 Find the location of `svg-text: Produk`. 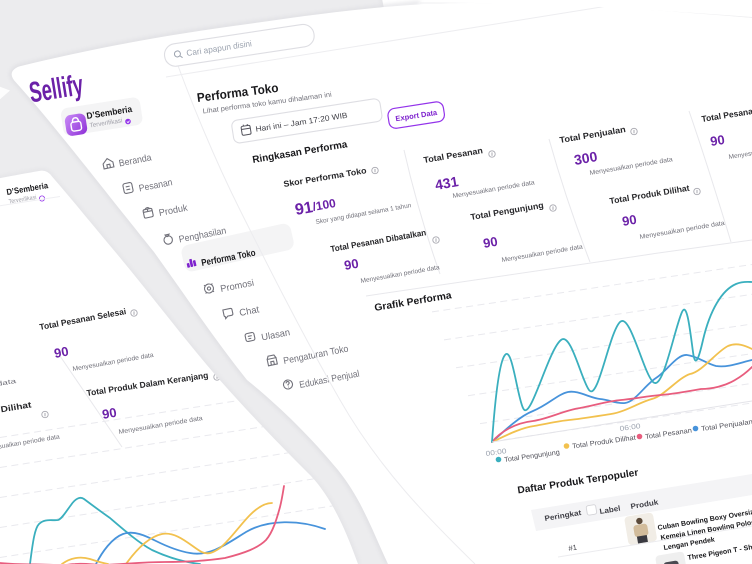

svg-text: Produk is located at coordinates (173, 211).